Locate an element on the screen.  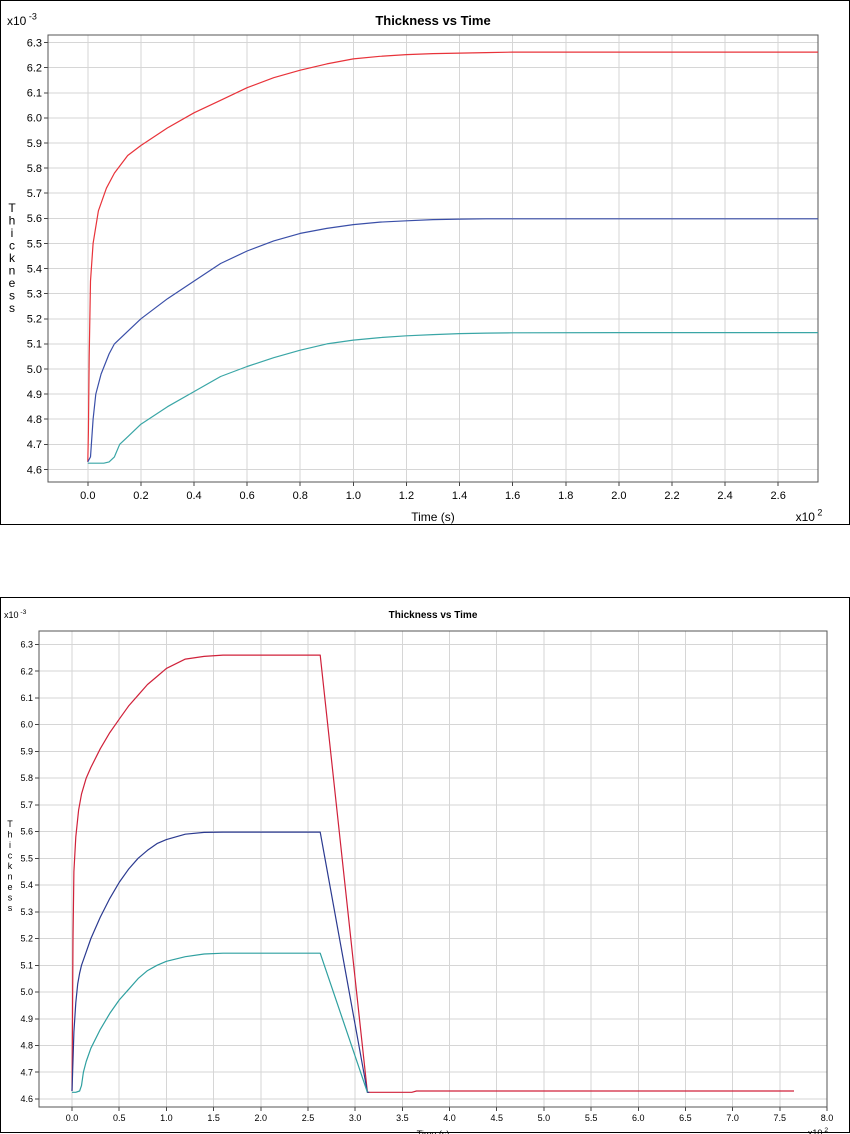
x-tick-label: 2.5 is located at coordinates (308, 1118).